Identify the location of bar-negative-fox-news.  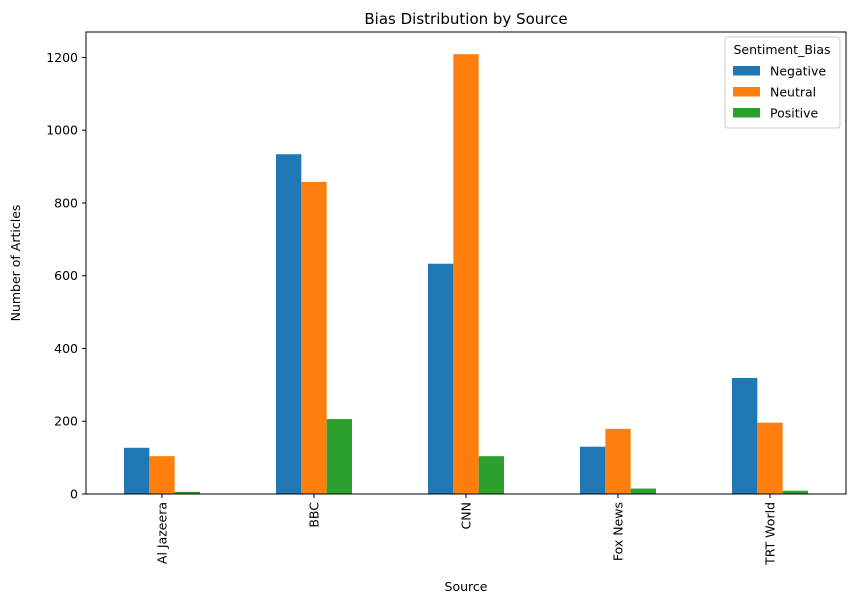
(593, 470).